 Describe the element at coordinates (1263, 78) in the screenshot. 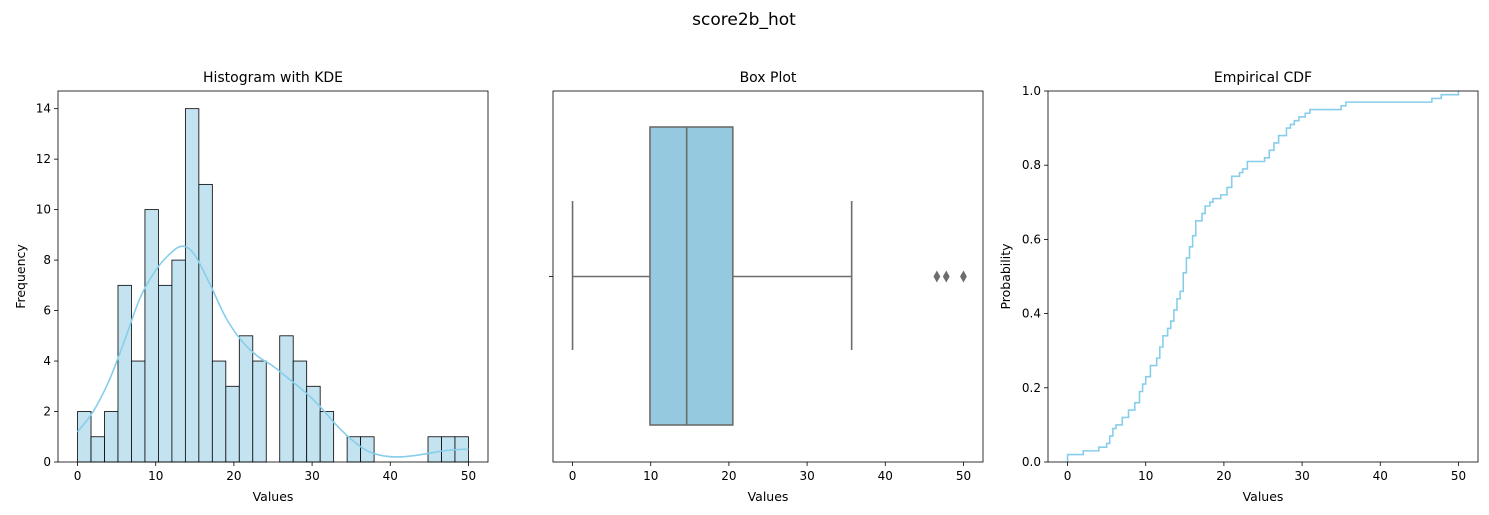

I see `panel-title: Empirical CDF` at that location.